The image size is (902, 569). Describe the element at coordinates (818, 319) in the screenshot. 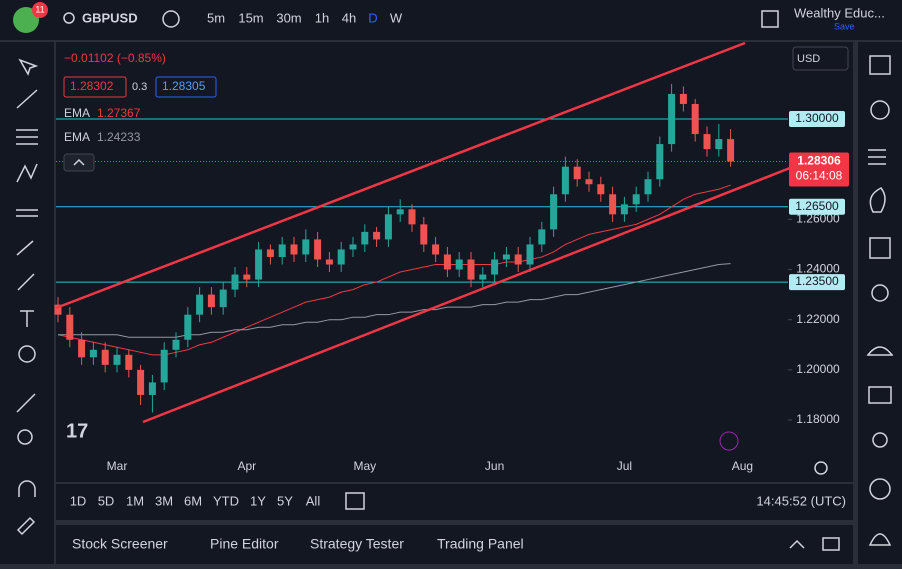

I see `y-tick-label: 1.22000` at that location.